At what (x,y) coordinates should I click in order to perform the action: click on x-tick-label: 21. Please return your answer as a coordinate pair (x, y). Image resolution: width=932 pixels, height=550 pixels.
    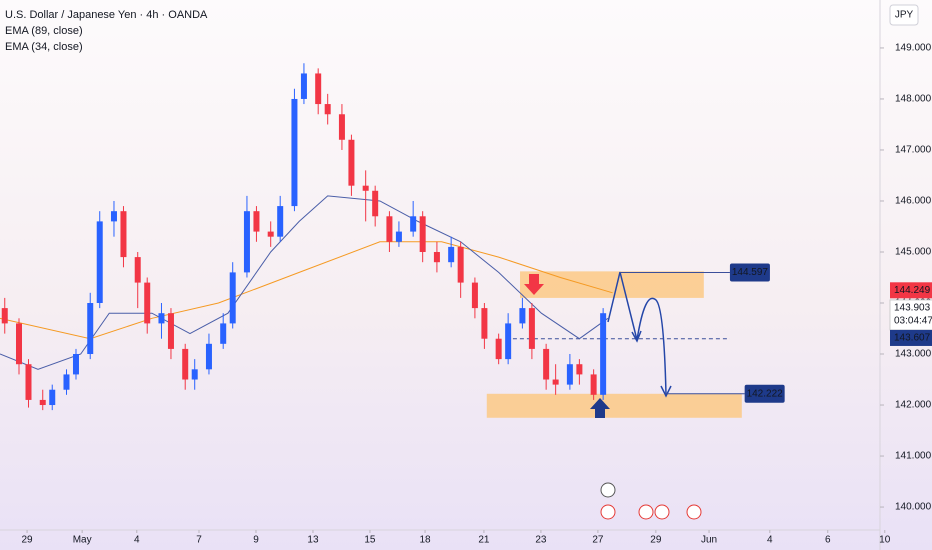
    Looking at the image, I should click on (484, 540).